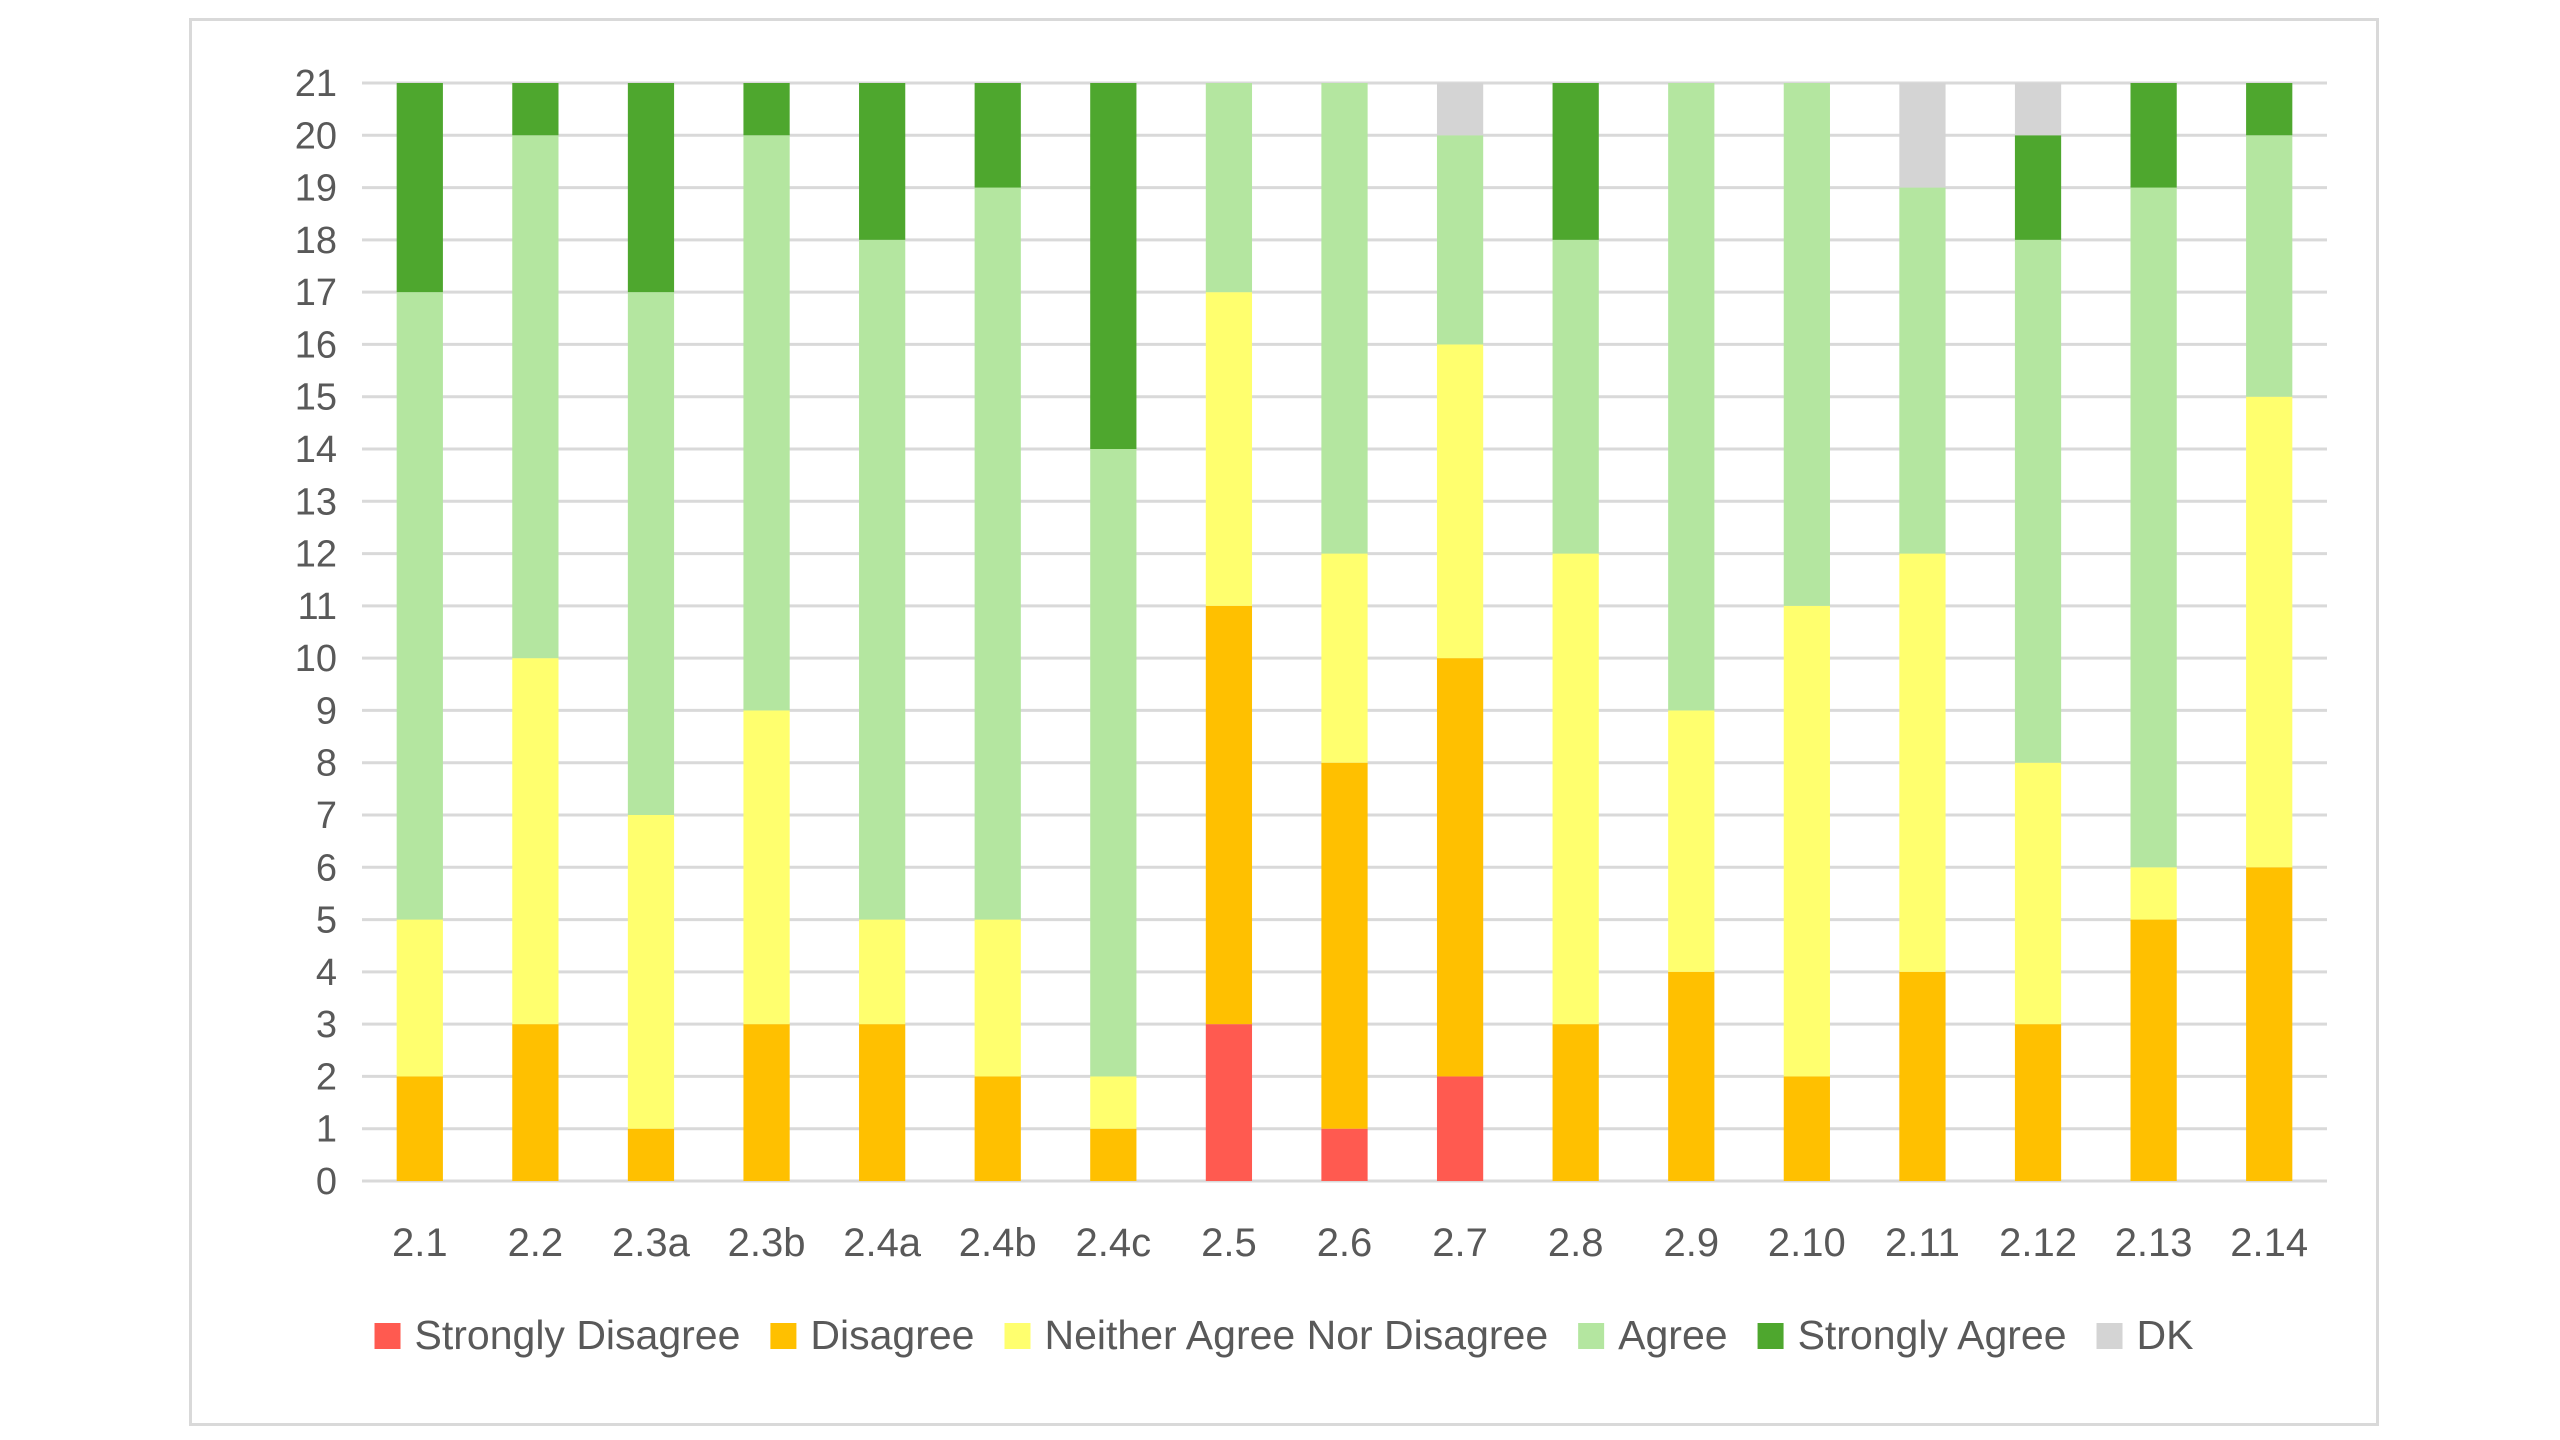  Describe the element at coordinates (316, 398) in the screenshot. I see `y-tick-label: 15` at that location.